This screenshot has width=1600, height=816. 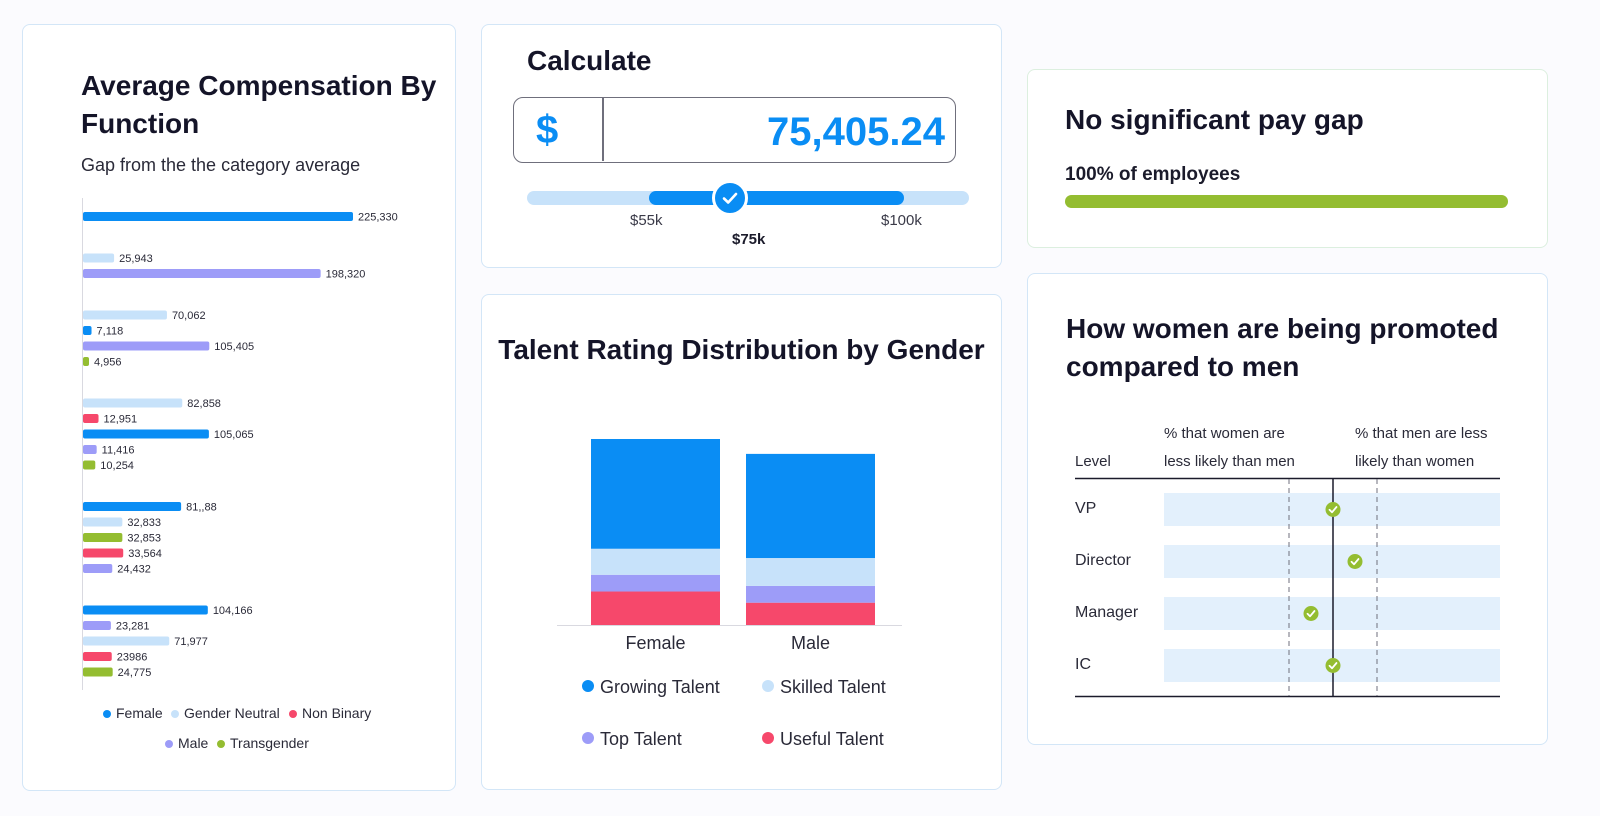 I want to click on comp-bar-value-label: 105,065, so click(x=234, y=435).